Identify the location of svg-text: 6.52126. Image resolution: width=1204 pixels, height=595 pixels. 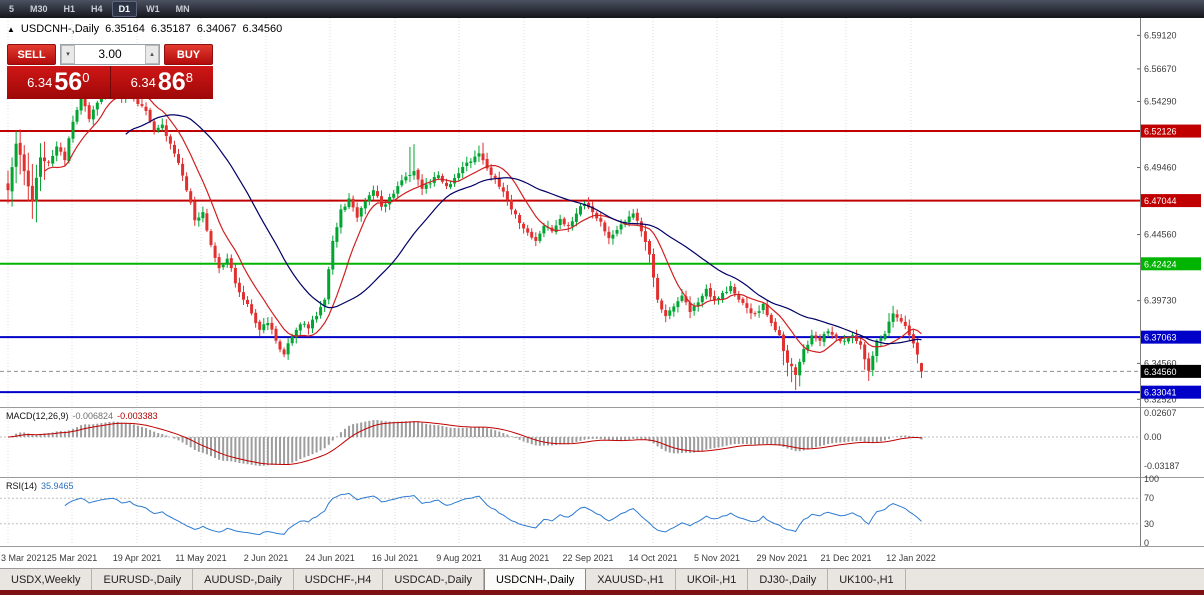
(1160, 132).